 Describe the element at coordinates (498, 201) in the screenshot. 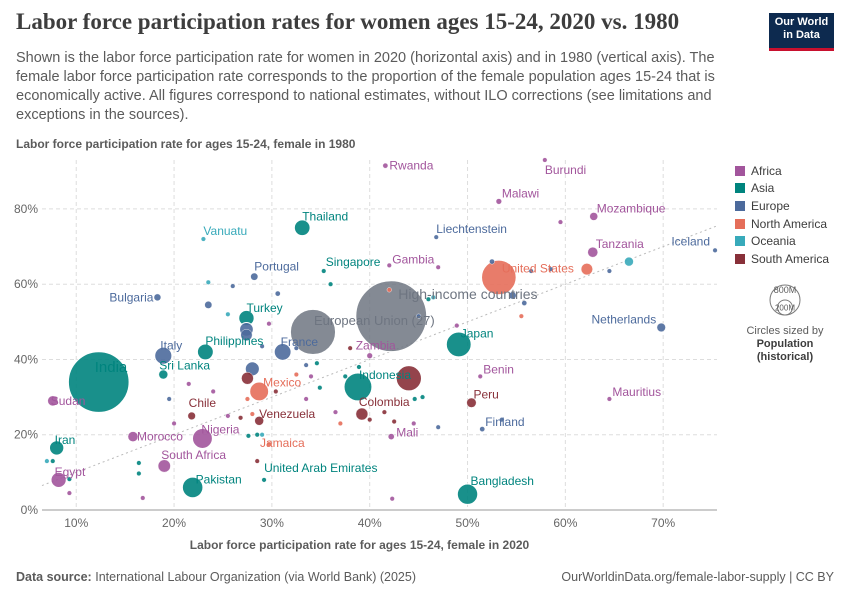

I see `point-malawi` at that location.